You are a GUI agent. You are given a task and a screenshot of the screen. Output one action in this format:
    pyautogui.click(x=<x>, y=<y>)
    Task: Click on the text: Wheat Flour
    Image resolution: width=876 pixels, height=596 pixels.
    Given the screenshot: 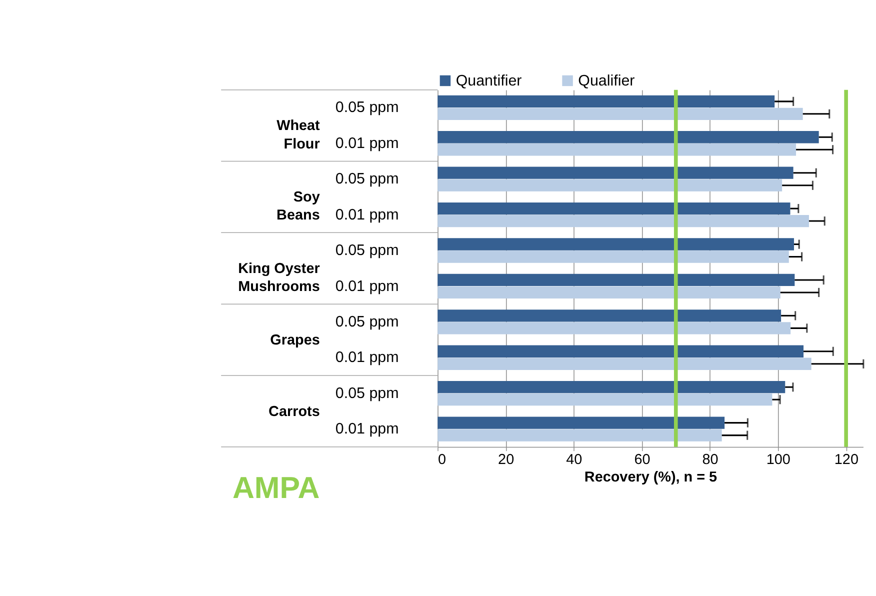 What is the action you would take?
    pyautogui.click(x=298, y=135)
    